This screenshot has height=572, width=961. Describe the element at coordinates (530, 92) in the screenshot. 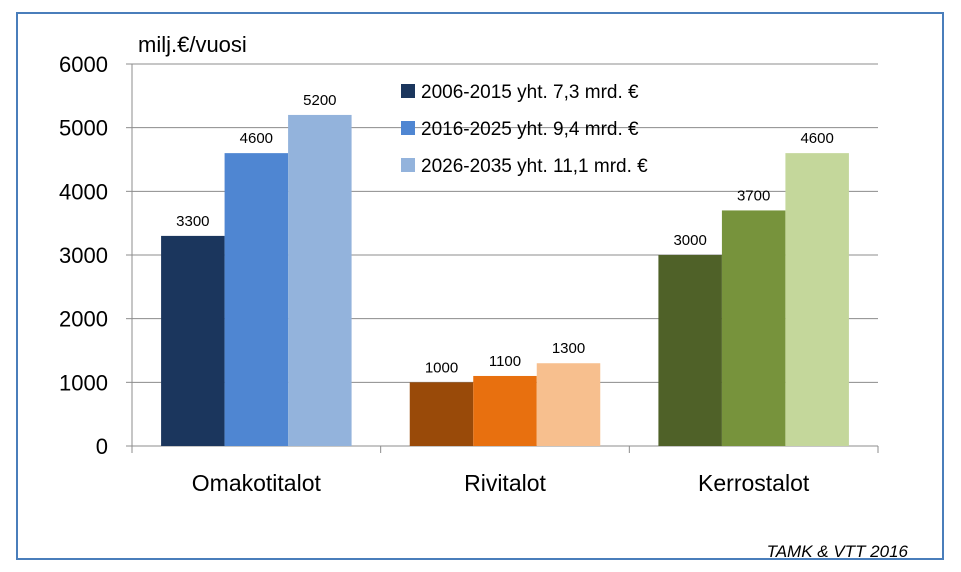

I see `legend-label: 2006-2015 yht. 7,3 mrd. €` at that location.